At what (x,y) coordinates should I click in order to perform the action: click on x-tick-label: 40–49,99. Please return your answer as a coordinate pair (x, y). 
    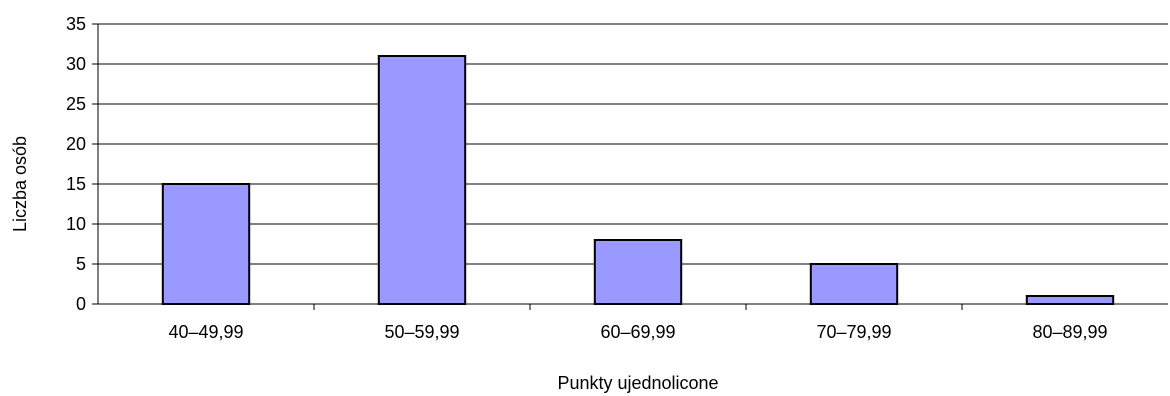
    Looking at the image, I should click on (205, 332).